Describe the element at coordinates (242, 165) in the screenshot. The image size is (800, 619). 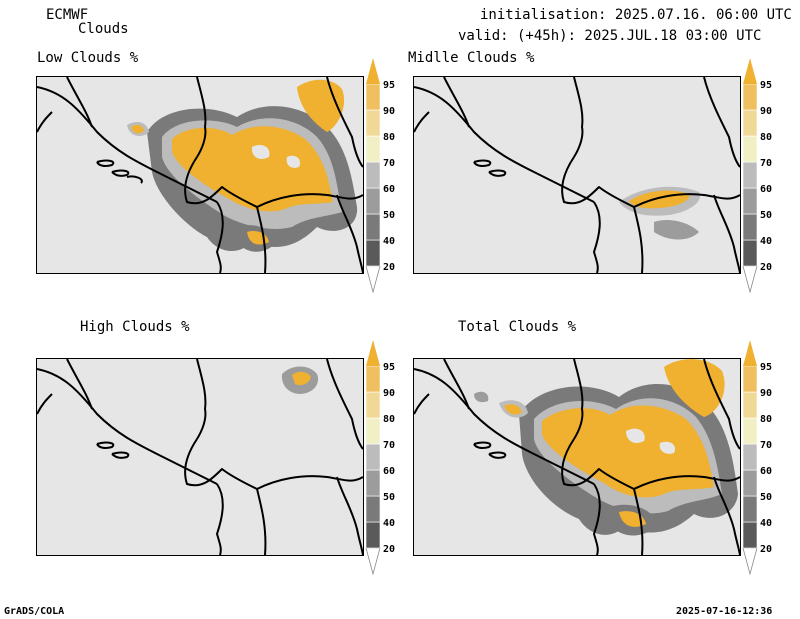
I see `cloud-field-low` at that location.